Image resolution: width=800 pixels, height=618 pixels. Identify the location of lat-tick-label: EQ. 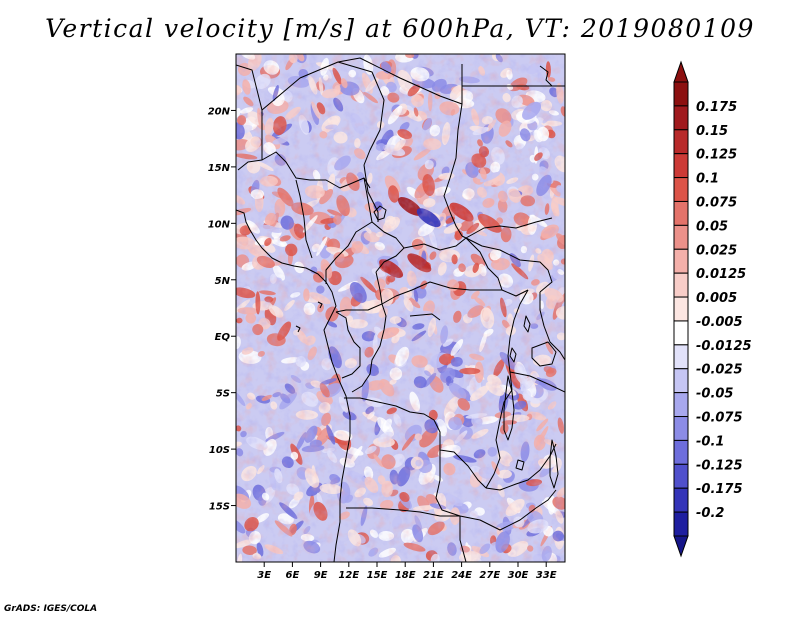
(223, 337).